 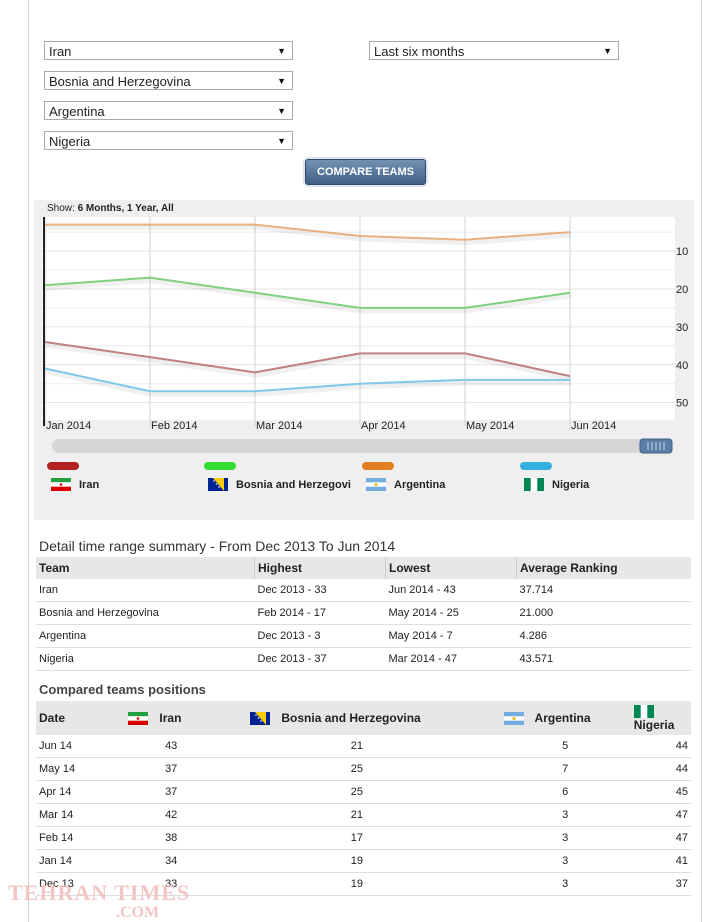 What do you see at coordinates (77, 111) in the screenshot?
I see `team3-value: Argentina` at bounding box center [77, 111].